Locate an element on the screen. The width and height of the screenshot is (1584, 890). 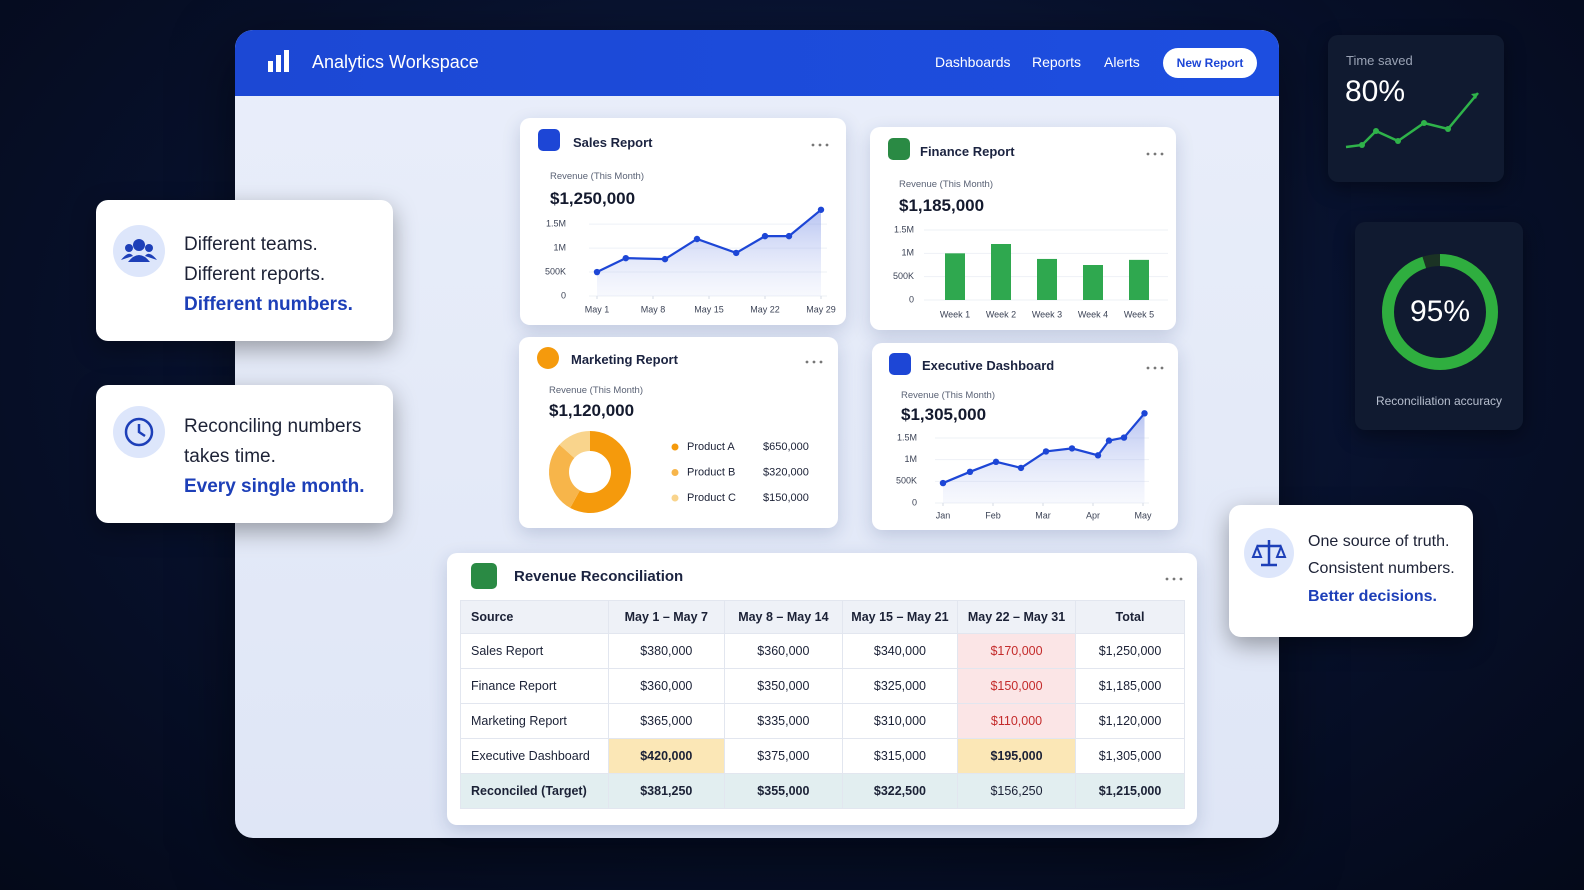
table-title: Revenue Reconciliation is located at coordinates (599, 576).